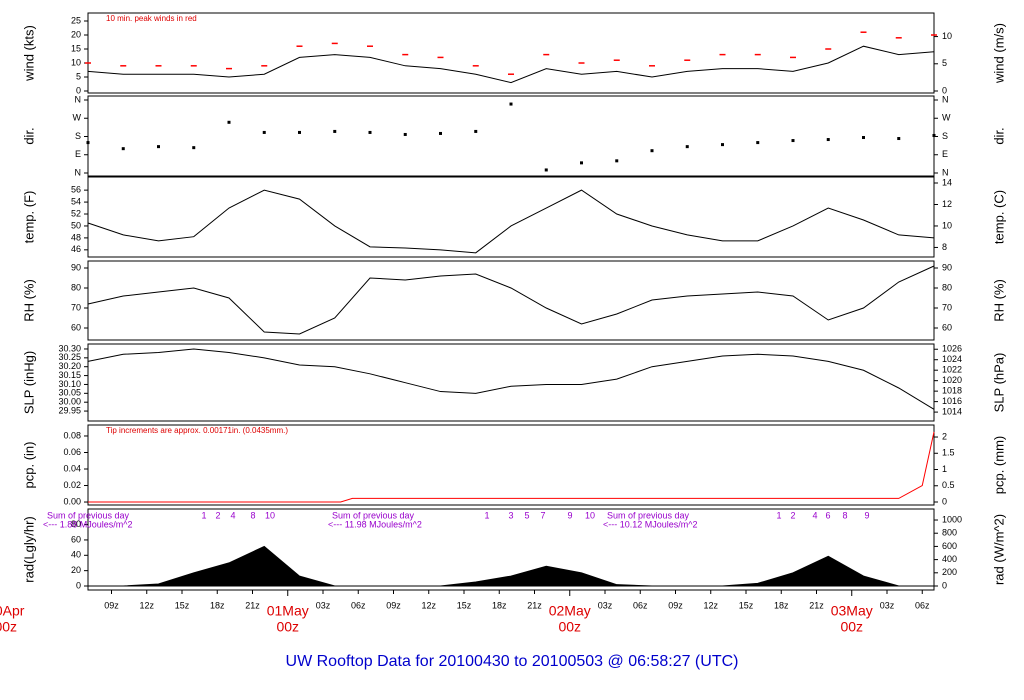 Image resolution: width=1024 pixels, height=700 pixels. What do you see at coordinates (76, 307) in the screenshot?
I see `y-tick-label: 70` at bounding box center [76, 307].